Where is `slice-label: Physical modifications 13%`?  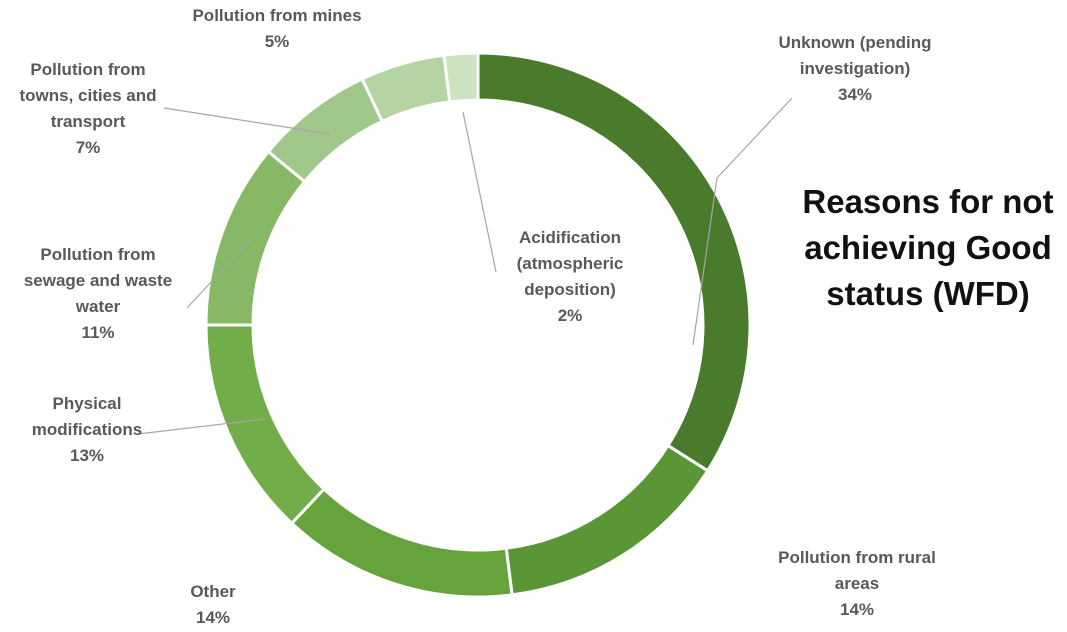 slice-label: Physical modifications 13% is located at coordinates (87, 429).